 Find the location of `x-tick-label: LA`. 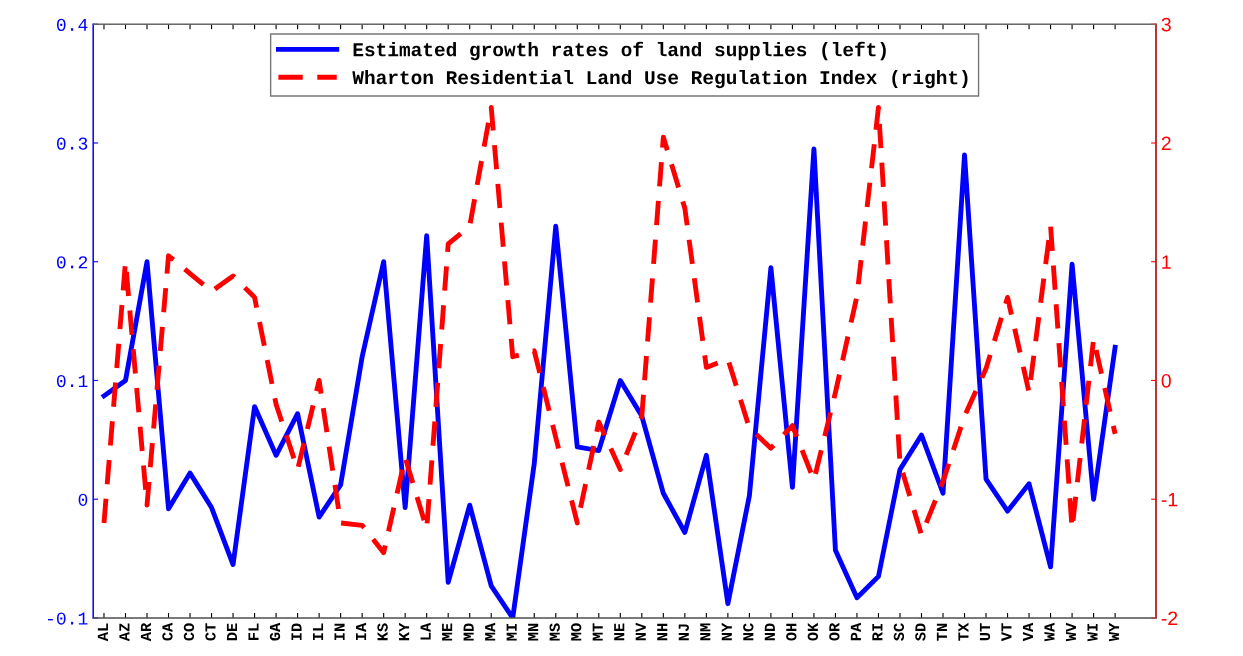

x-tick-label: LA is located at coordinates (425, 631).